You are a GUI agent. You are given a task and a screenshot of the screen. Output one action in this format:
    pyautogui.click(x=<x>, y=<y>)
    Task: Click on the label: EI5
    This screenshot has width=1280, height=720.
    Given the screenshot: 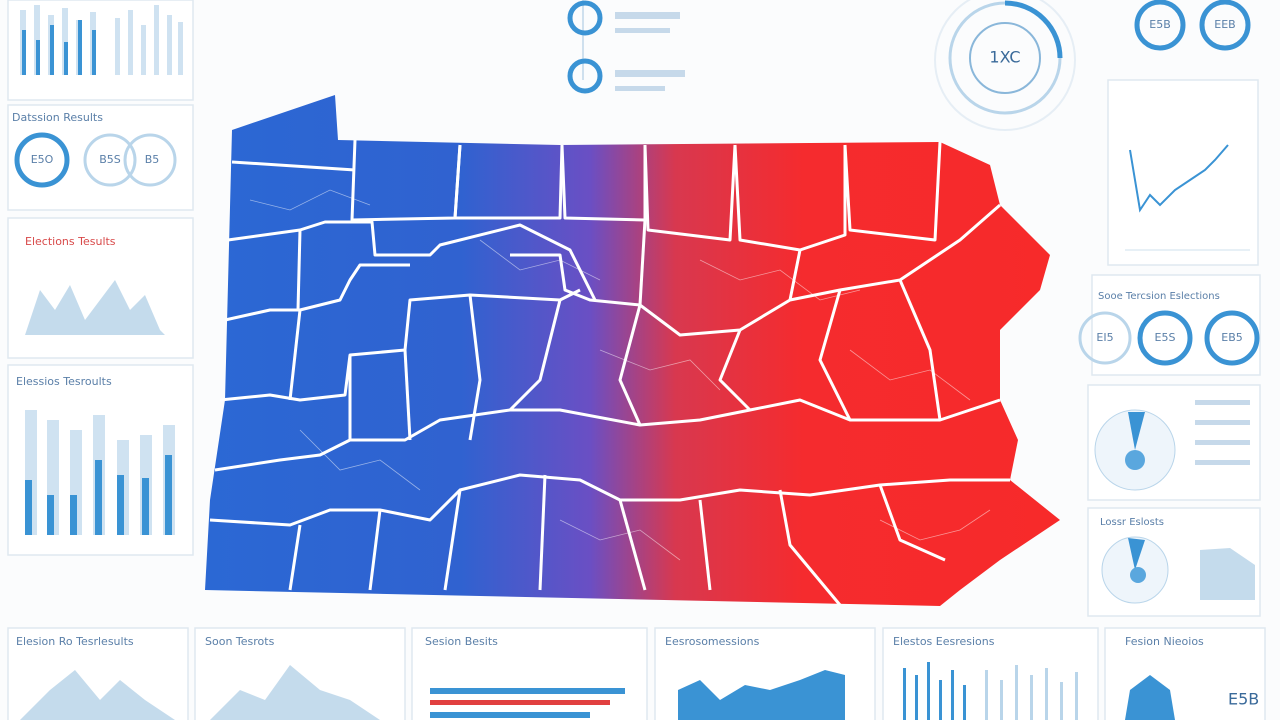 What is the action you would take?
    pyautogui.click(x=1104, y=337)
    